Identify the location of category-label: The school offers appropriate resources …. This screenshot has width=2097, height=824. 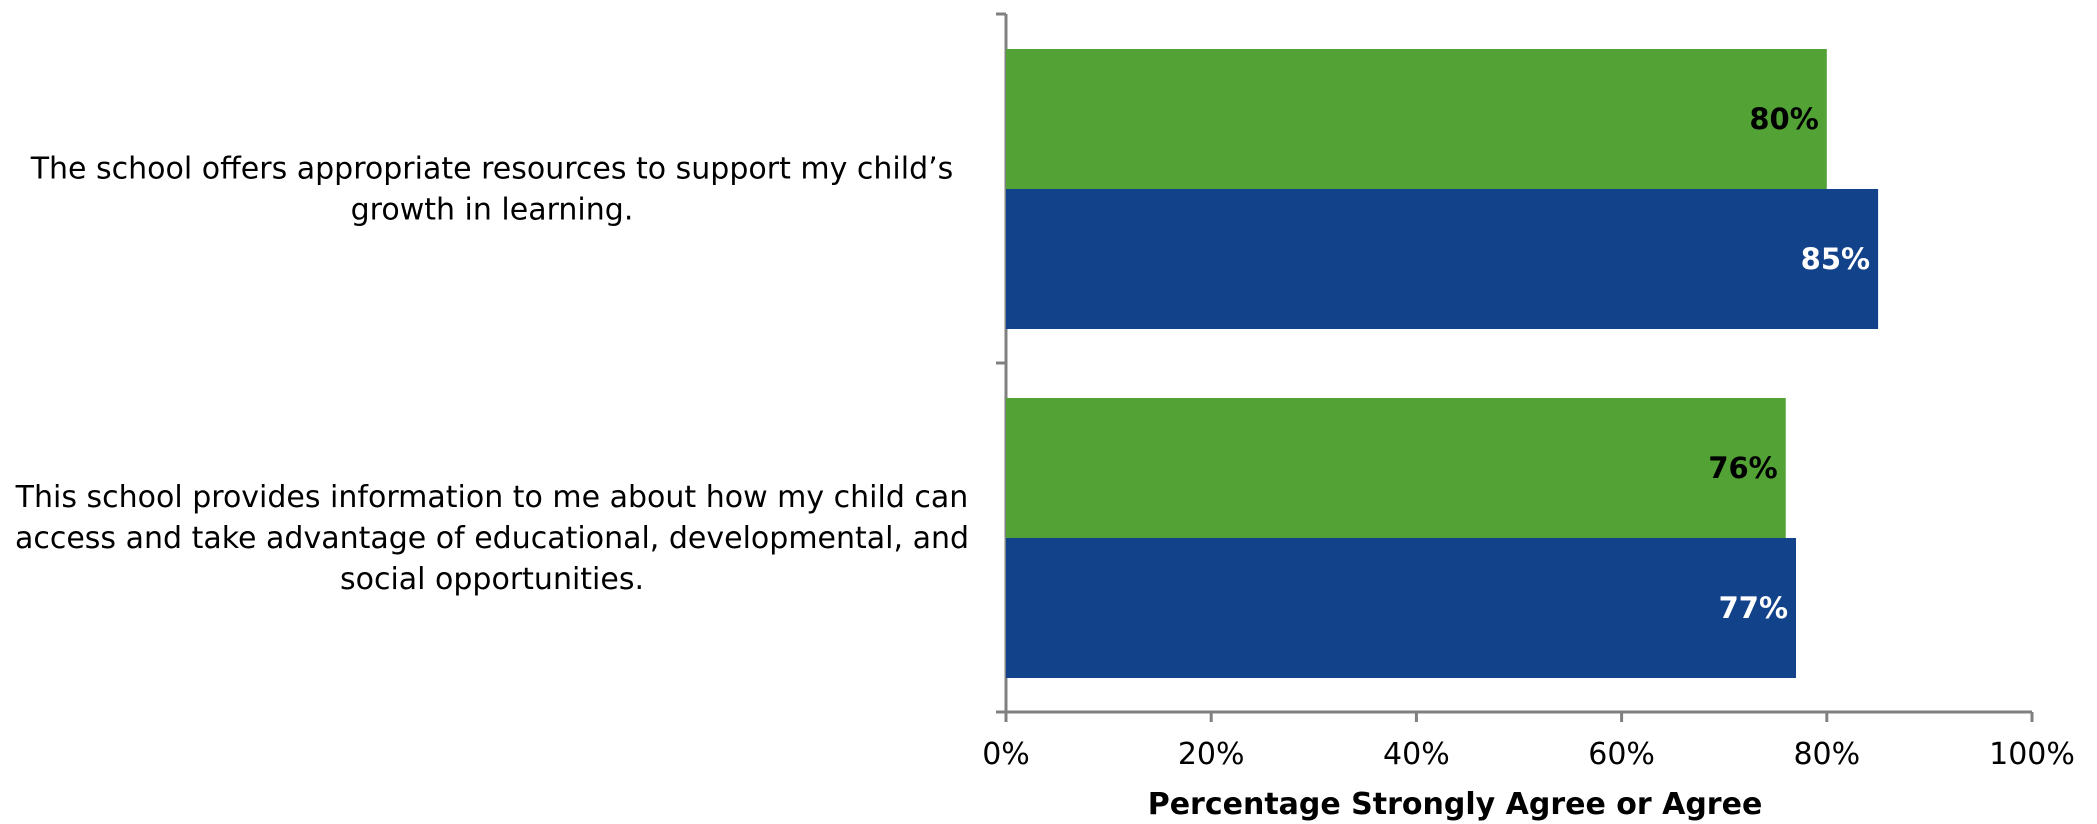
(492, 190).